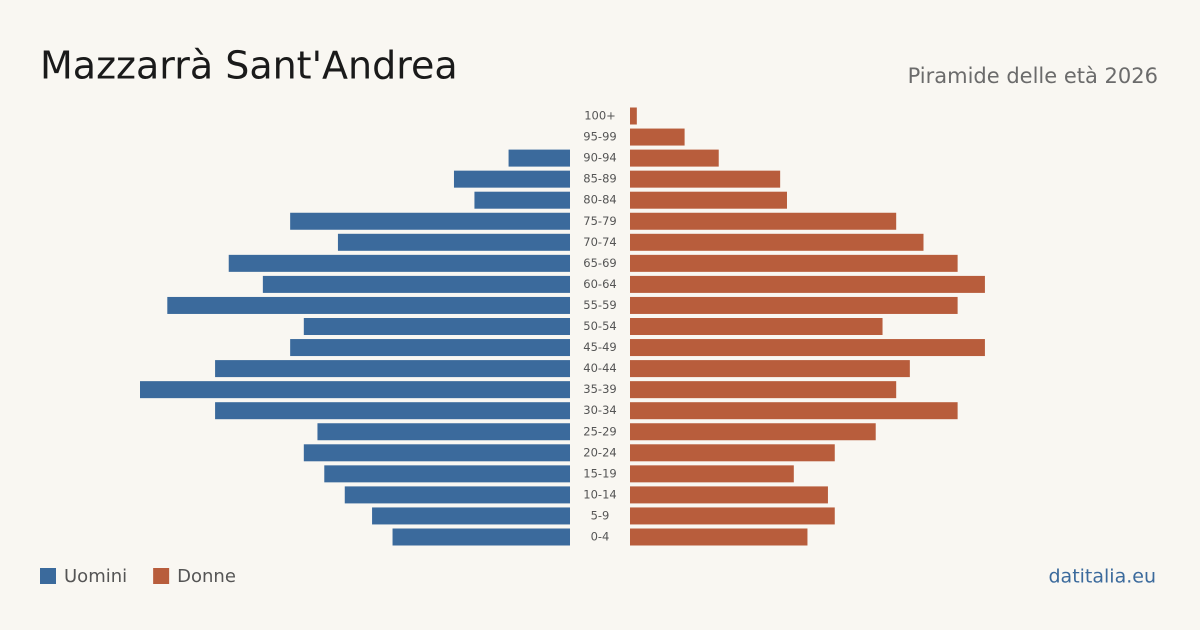 Image resolution: width=1200 pixels, height=630 pixels. Describe the element at coordinates (599, 221) in the screenshot. I see `age-label: 75-79` at that location.